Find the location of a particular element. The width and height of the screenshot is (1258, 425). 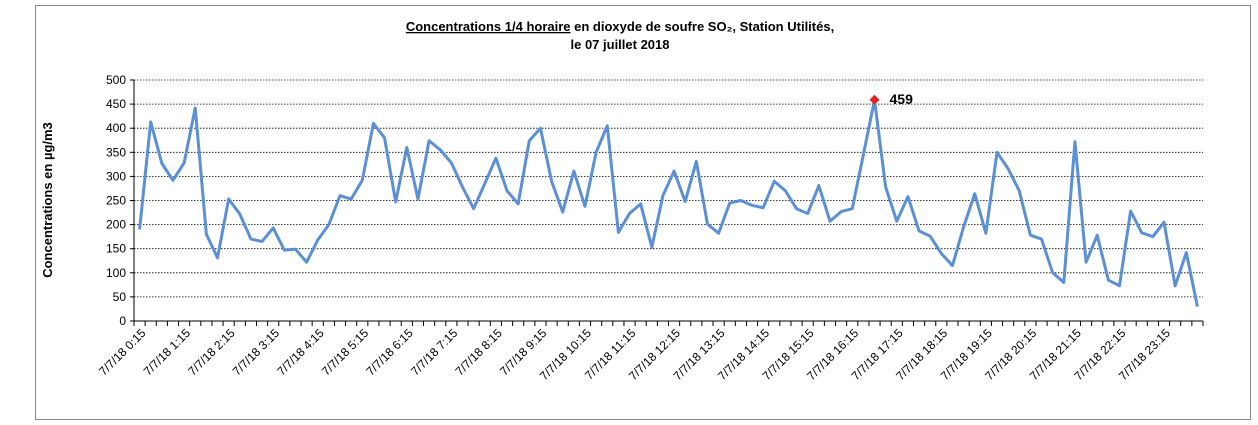

y-tick-label: 400 is located at coordinates (116, 128).